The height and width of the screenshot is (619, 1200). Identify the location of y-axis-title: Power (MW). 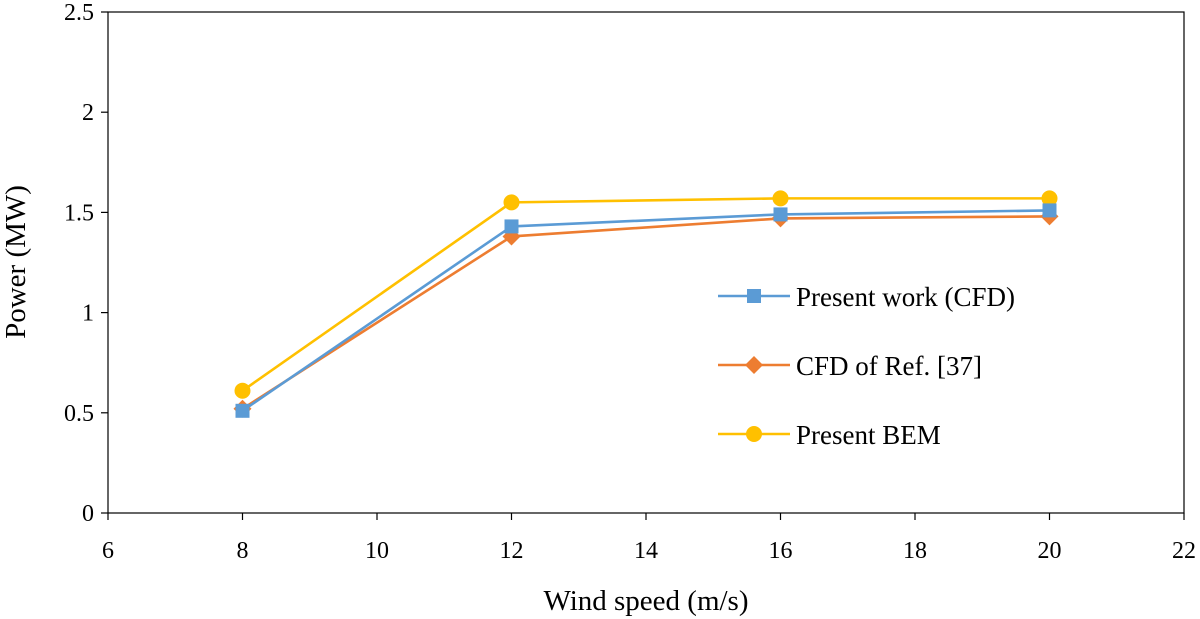
(16, 262).